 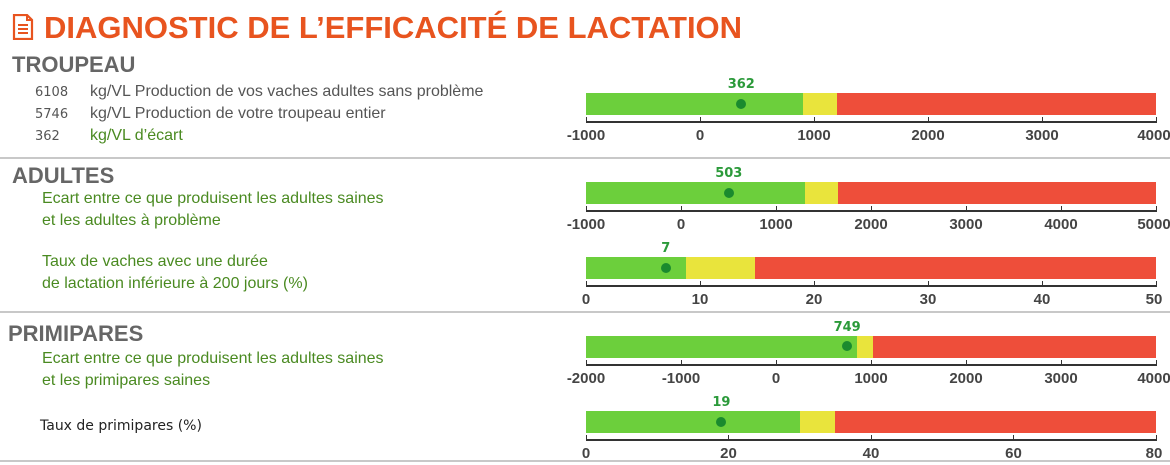 I want to click on troupeau-text-gap: kg/VL d’écart, so click(x=136, y=135).